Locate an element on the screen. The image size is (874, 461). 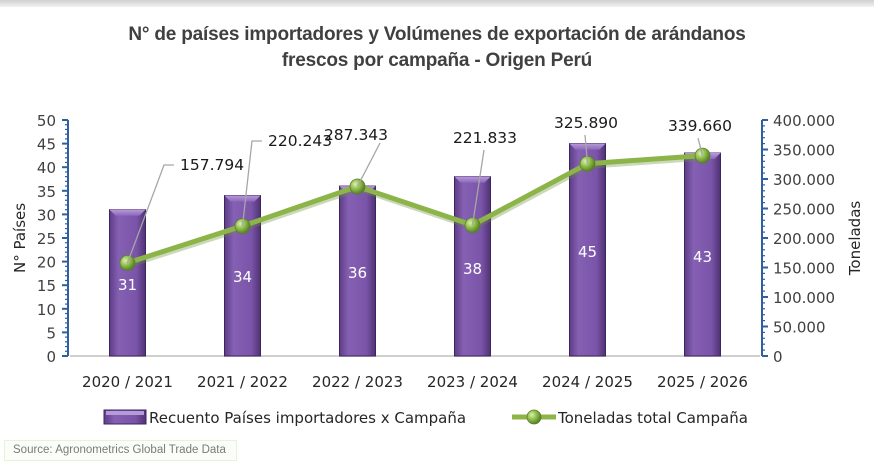
window-top-band is located at coordinates (437, 3).